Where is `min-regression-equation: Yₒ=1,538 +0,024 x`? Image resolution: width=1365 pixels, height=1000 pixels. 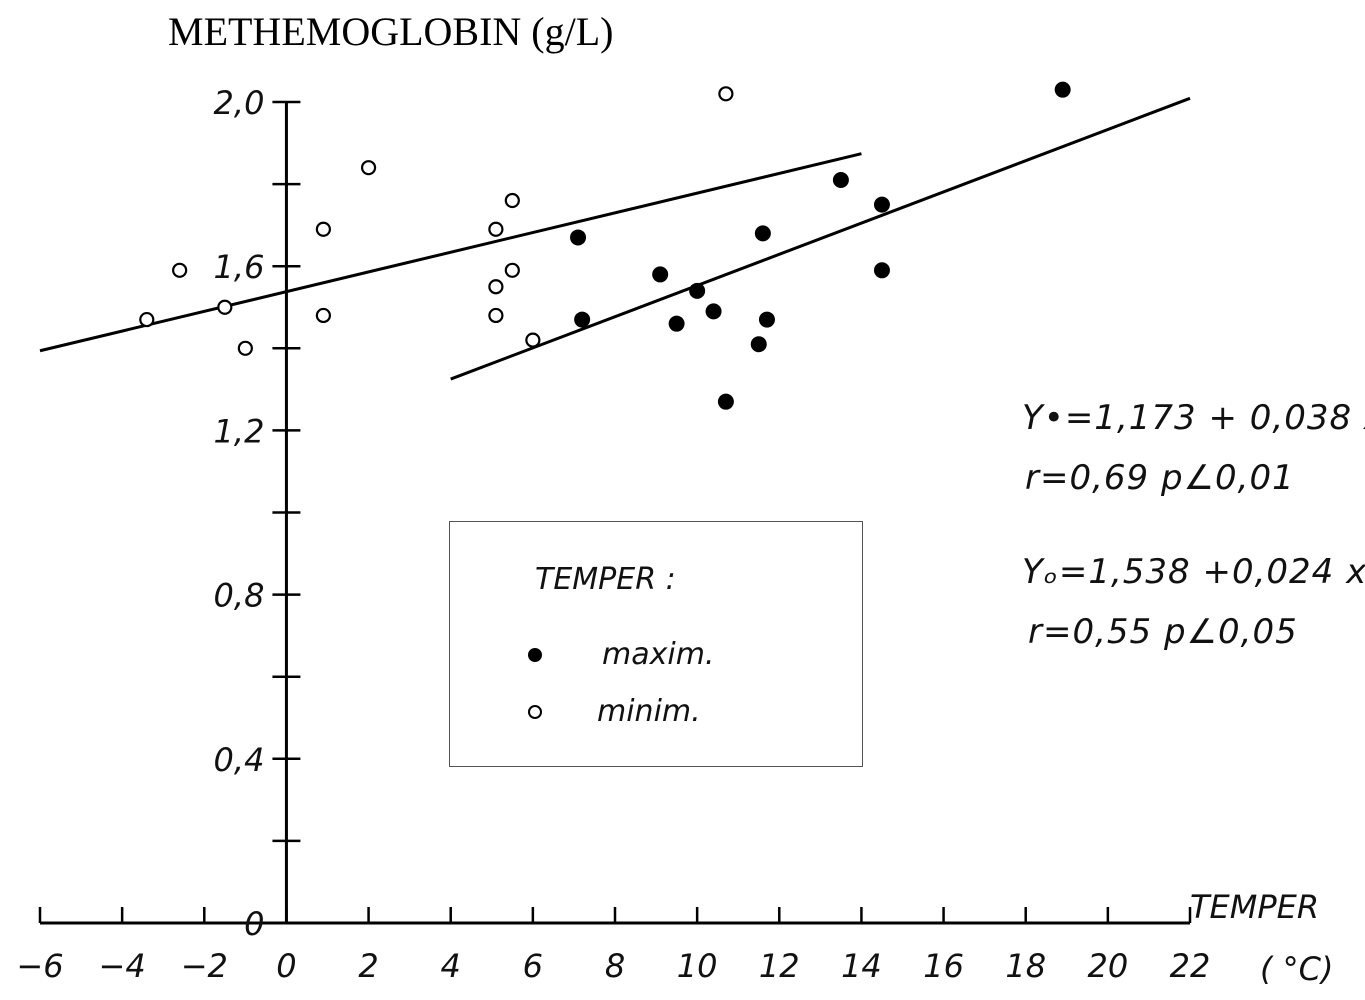 min-regression-equation: Yₒ=1,538 +0,024 x is located at coordinates (1193, 572).